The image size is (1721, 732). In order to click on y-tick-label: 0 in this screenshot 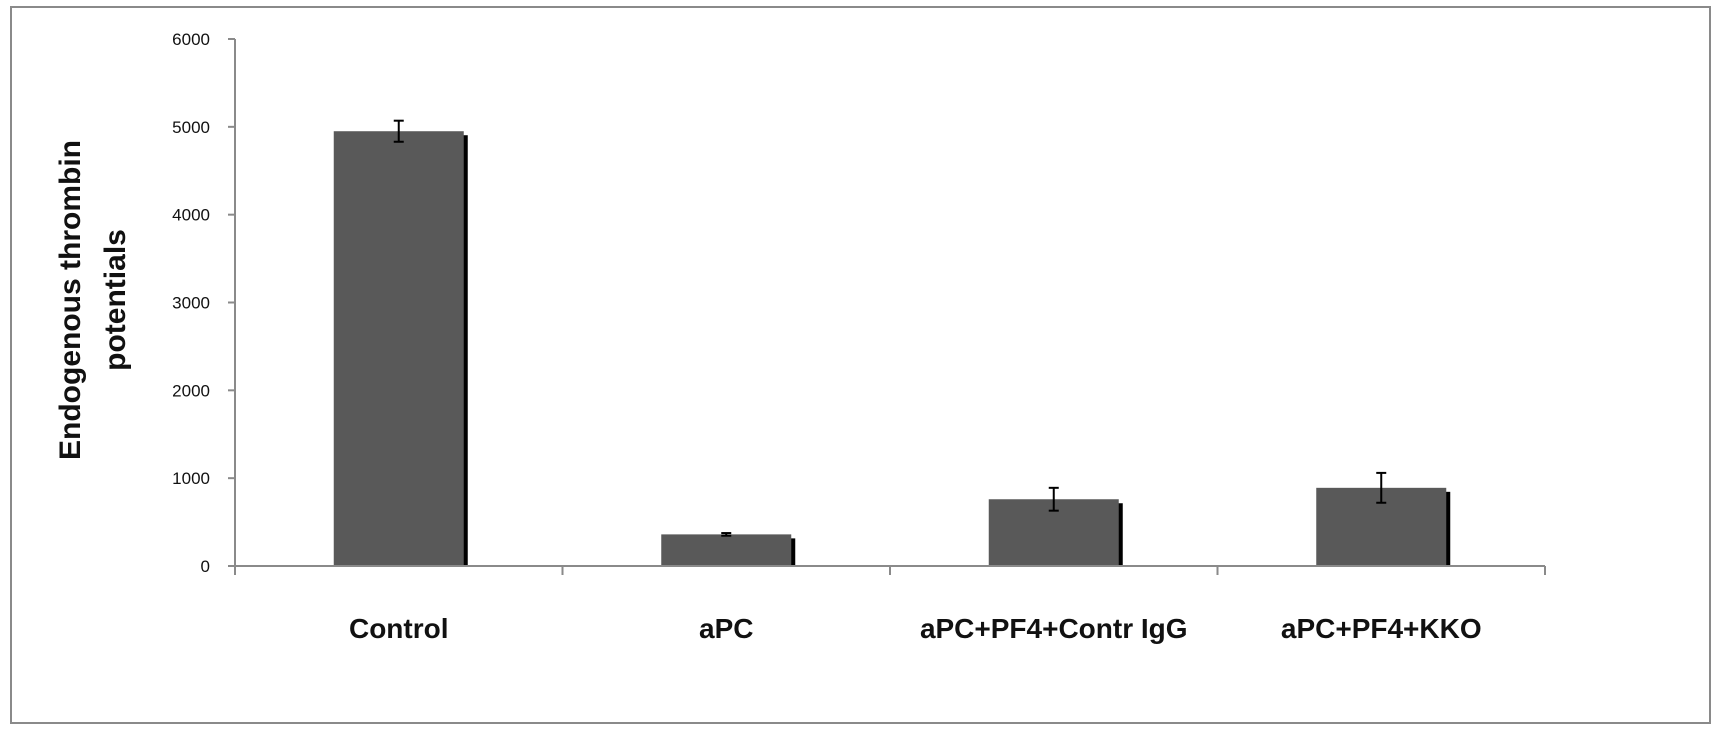, I will do `click(205, 566)`.